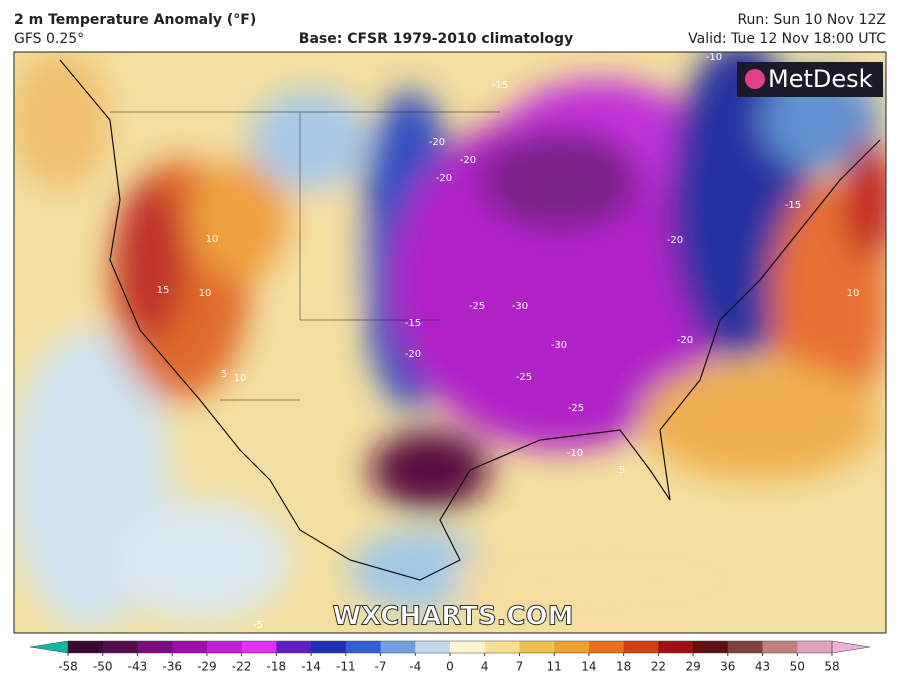  What do you see at coordinates (277, 667) in the screenshot?
I see `colorbar-tick-label: -18` at bounding box center [277, 667].